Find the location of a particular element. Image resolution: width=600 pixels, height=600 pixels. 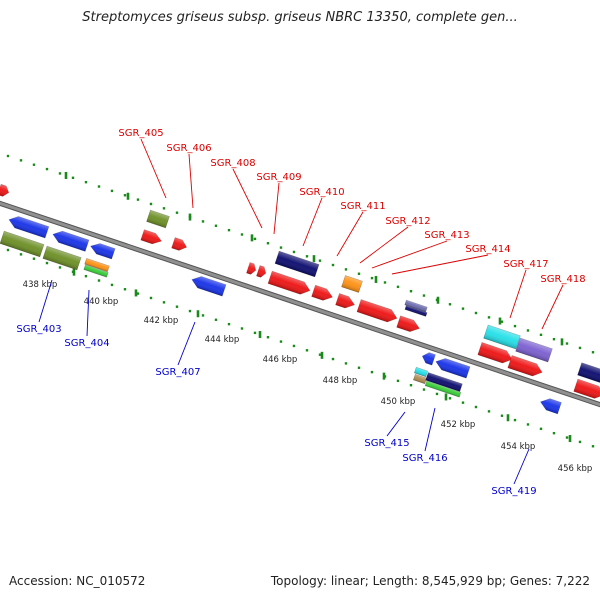

gene-label: SGR_407 is located at coordinates (177, 372).